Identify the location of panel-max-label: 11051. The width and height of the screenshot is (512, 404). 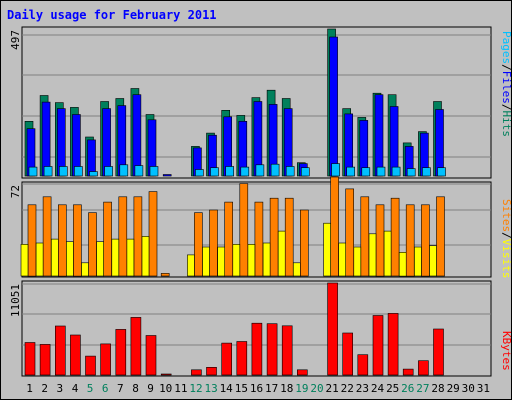
(15, 300).